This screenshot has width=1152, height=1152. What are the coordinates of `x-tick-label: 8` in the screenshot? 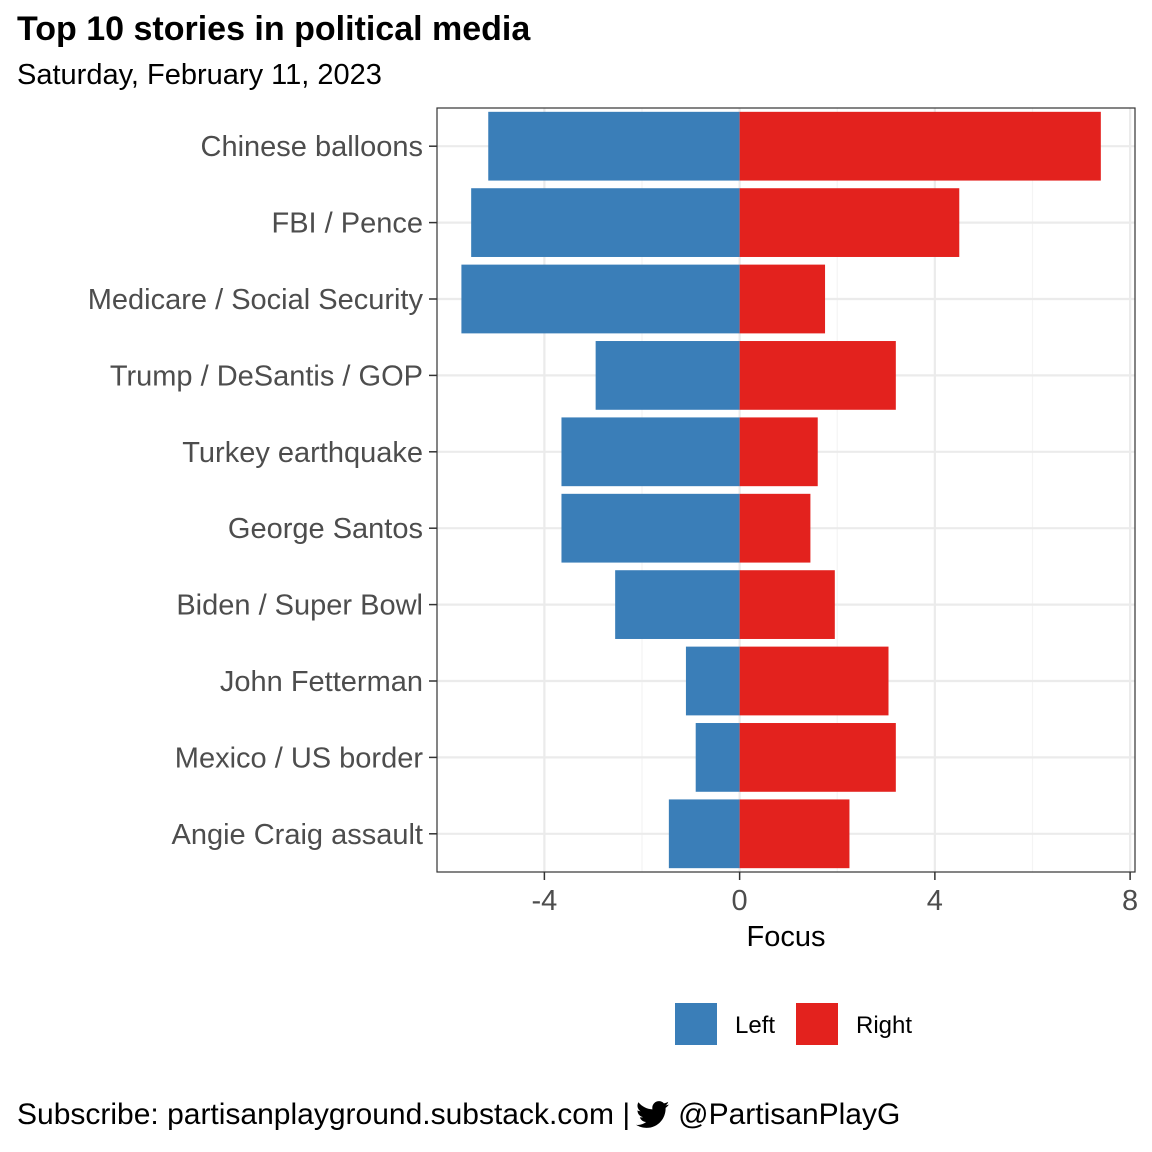 It's located at (1130, 901).